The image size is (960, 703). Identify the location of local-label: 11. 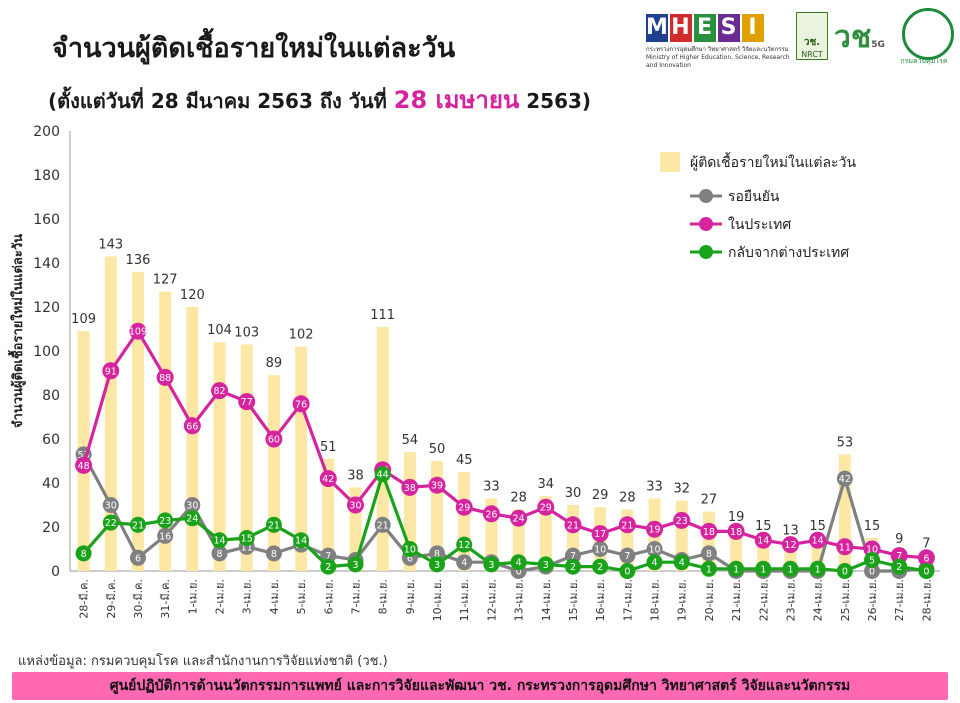
(845, 547).